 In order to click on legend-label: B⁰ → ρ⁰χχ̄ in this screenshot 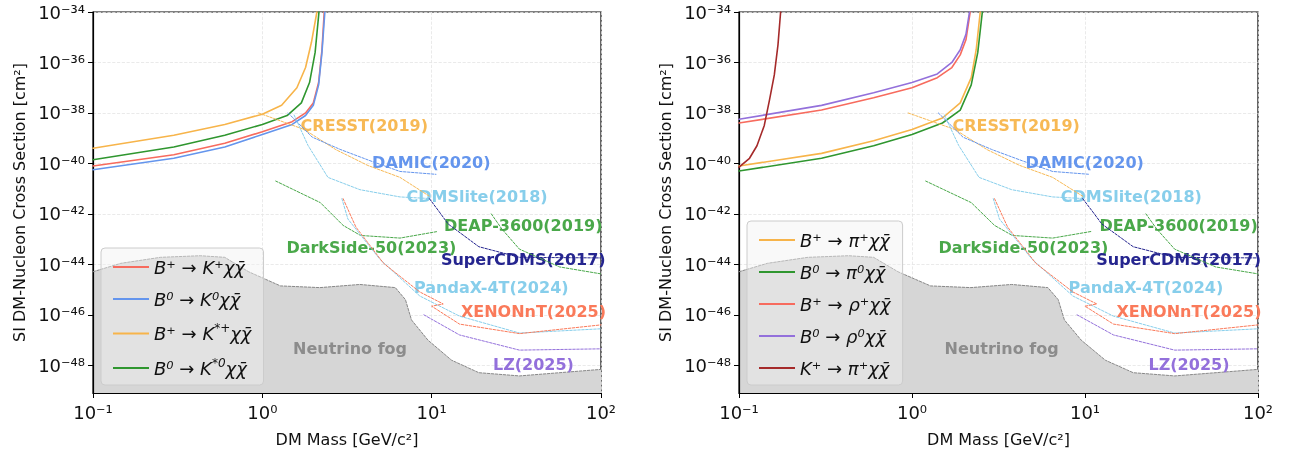, I will do `click(844, 336)`.